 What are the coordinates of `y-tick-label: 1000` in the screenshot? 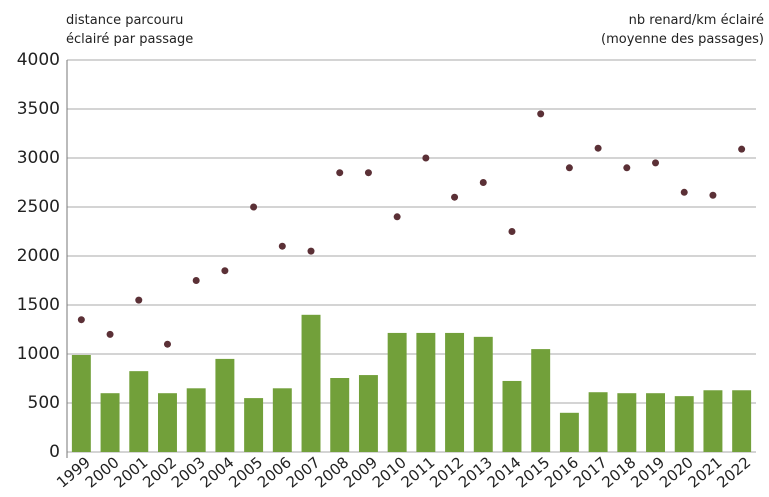 It's located at (38, 354).